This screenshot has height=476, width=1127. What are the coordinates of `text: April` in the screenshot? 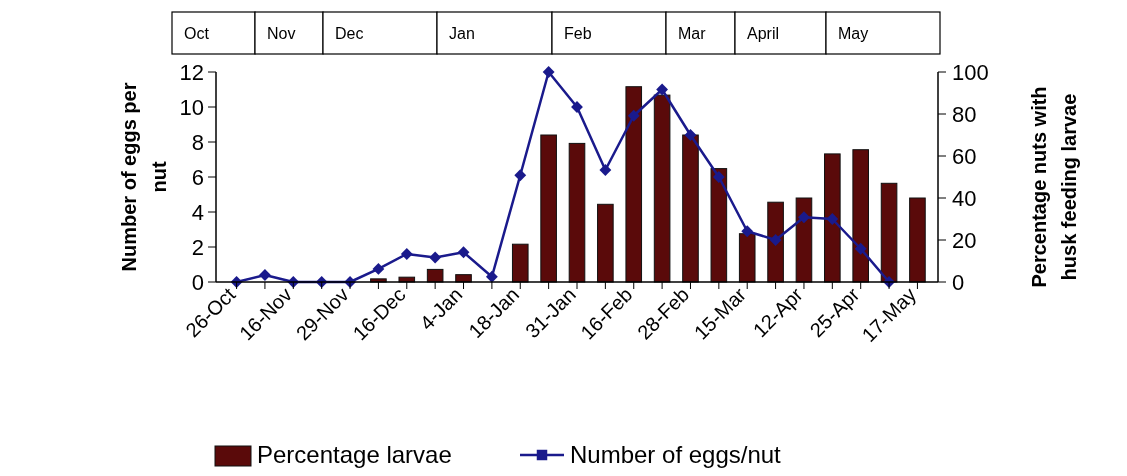 It's located at (763, 33).